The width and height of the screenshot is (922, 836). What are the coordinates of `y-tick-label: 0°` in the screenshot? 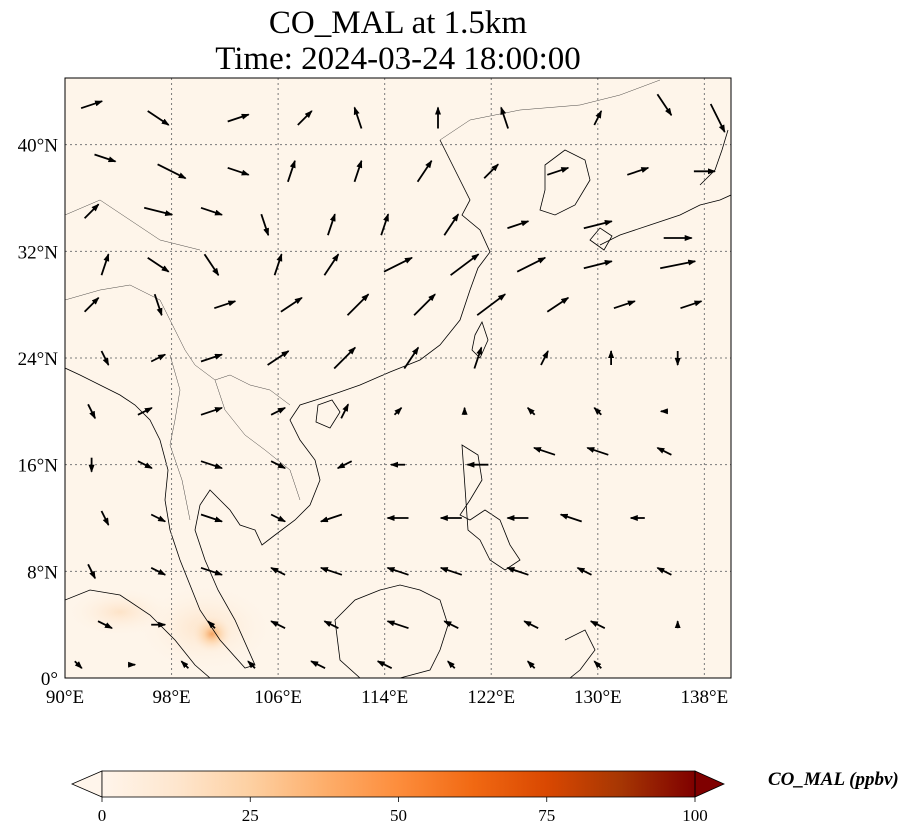 It's located at (49, 679).